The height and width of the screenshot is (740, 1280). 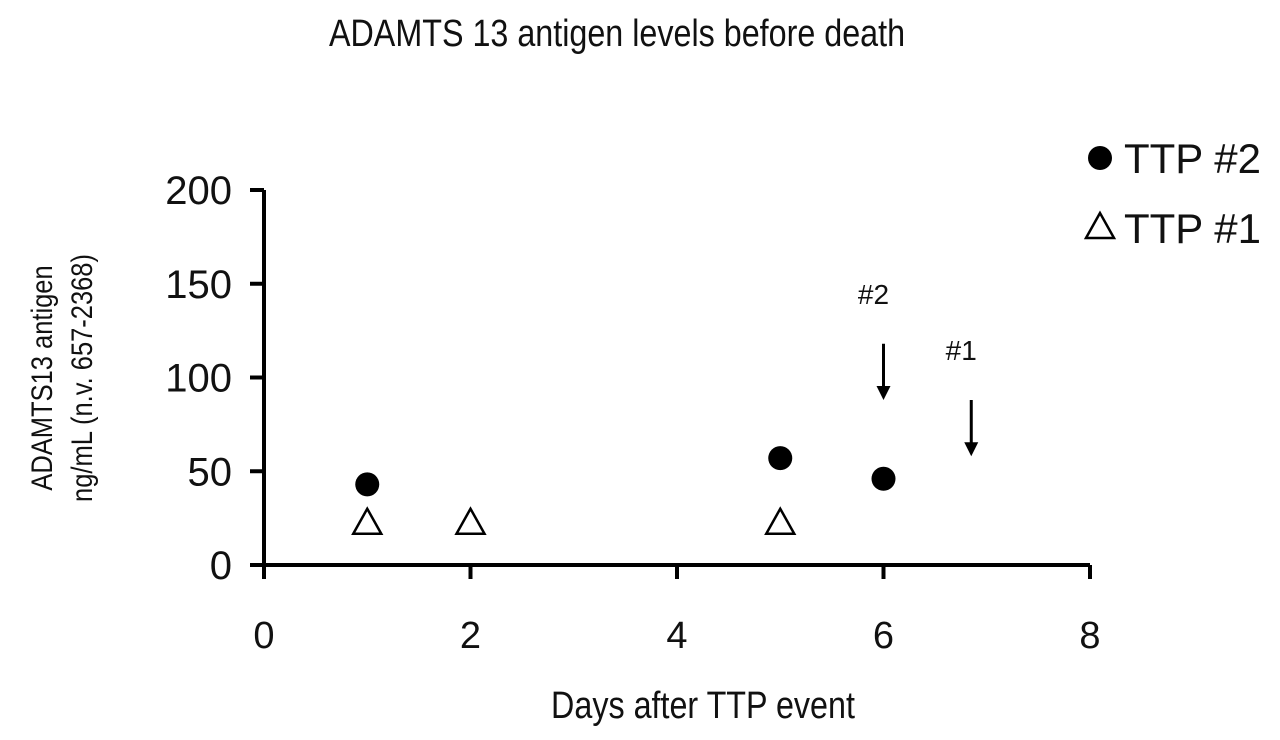 I want to click on legend-label: TTP #2, so click(x=1192, y=158).